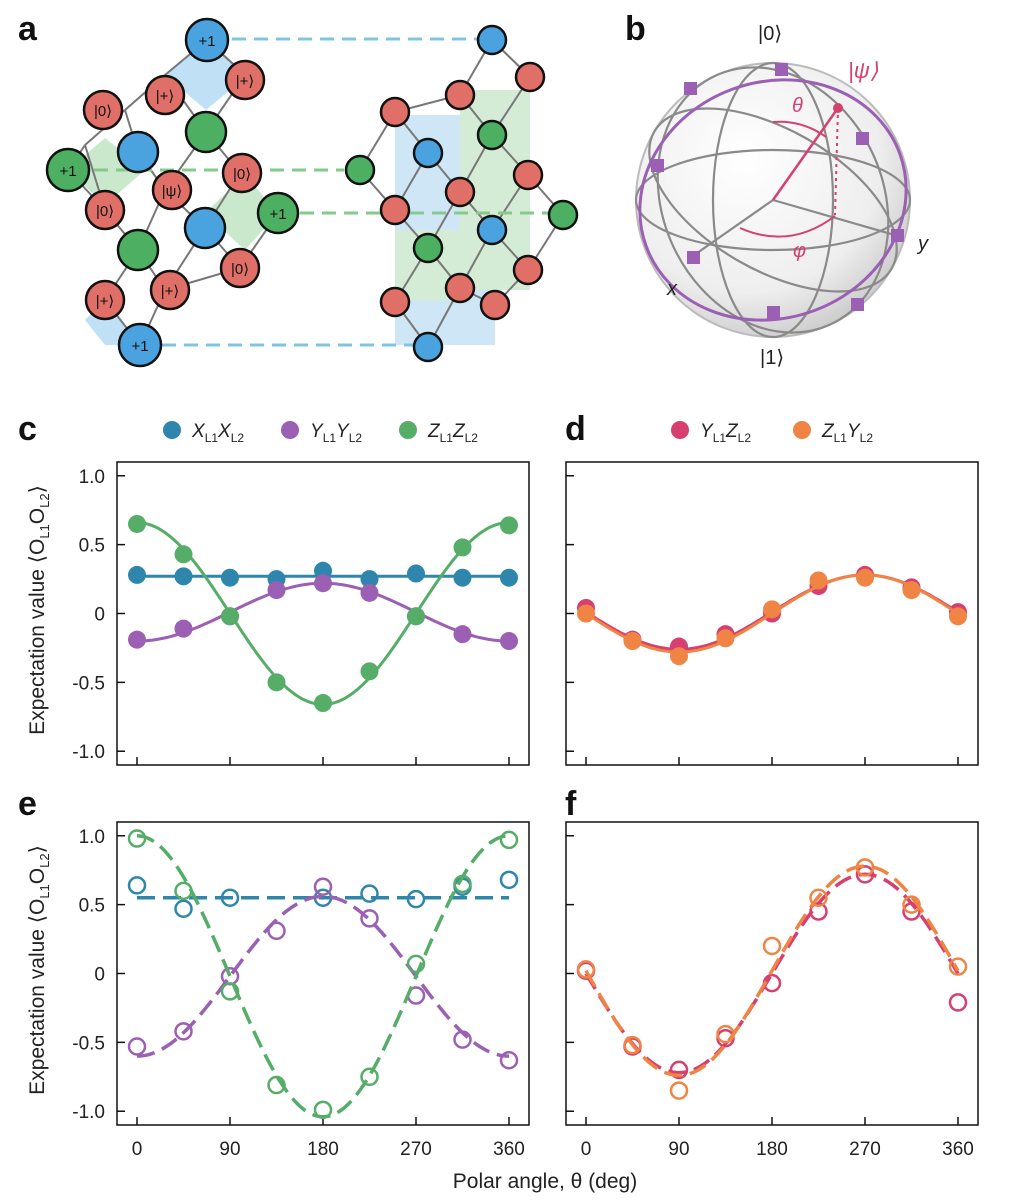 This screenshot has height=1200, width=1010. Describe the element at coordinates (408, 430) in the screenshot. I see `legend-marker-zz` at that location.